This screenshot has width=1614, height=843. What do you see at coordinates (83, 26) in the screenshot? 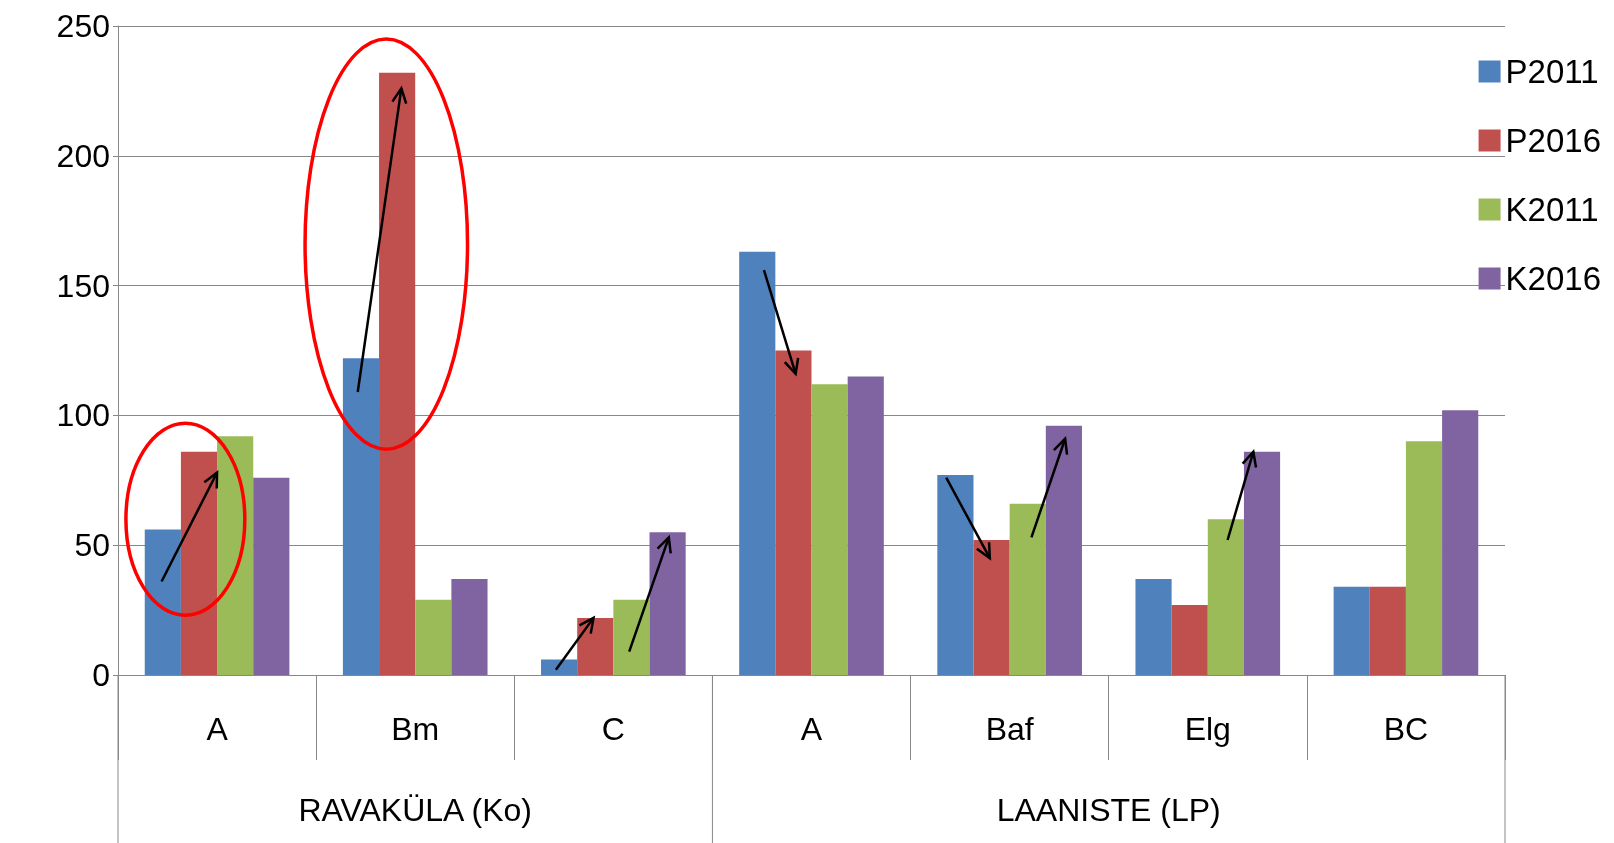
I see `y-tick-label: 250` at bounding box center [83, 26].